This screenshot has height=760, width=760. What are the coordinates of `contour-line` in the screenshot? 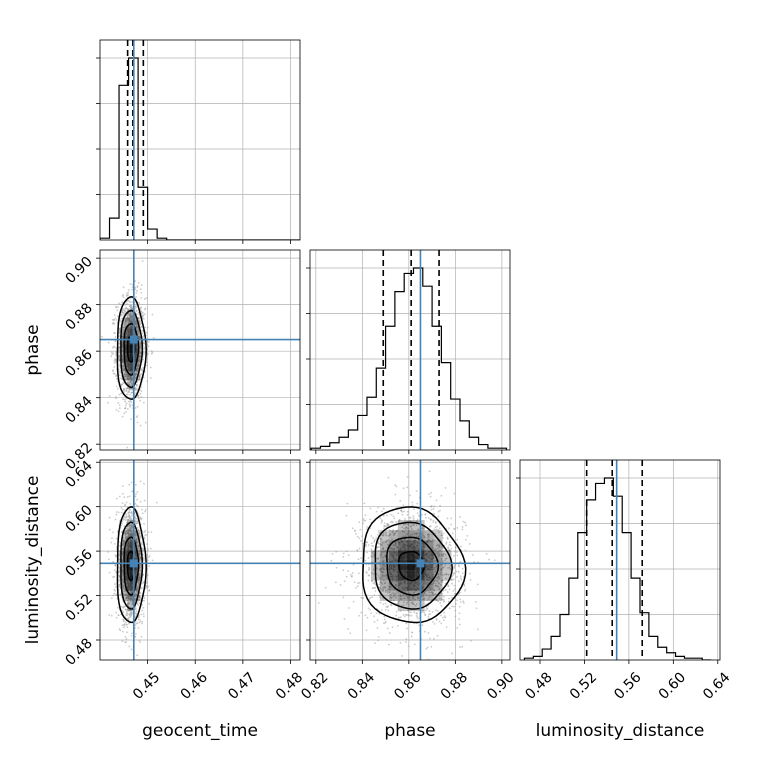 It's located at (131, 566).